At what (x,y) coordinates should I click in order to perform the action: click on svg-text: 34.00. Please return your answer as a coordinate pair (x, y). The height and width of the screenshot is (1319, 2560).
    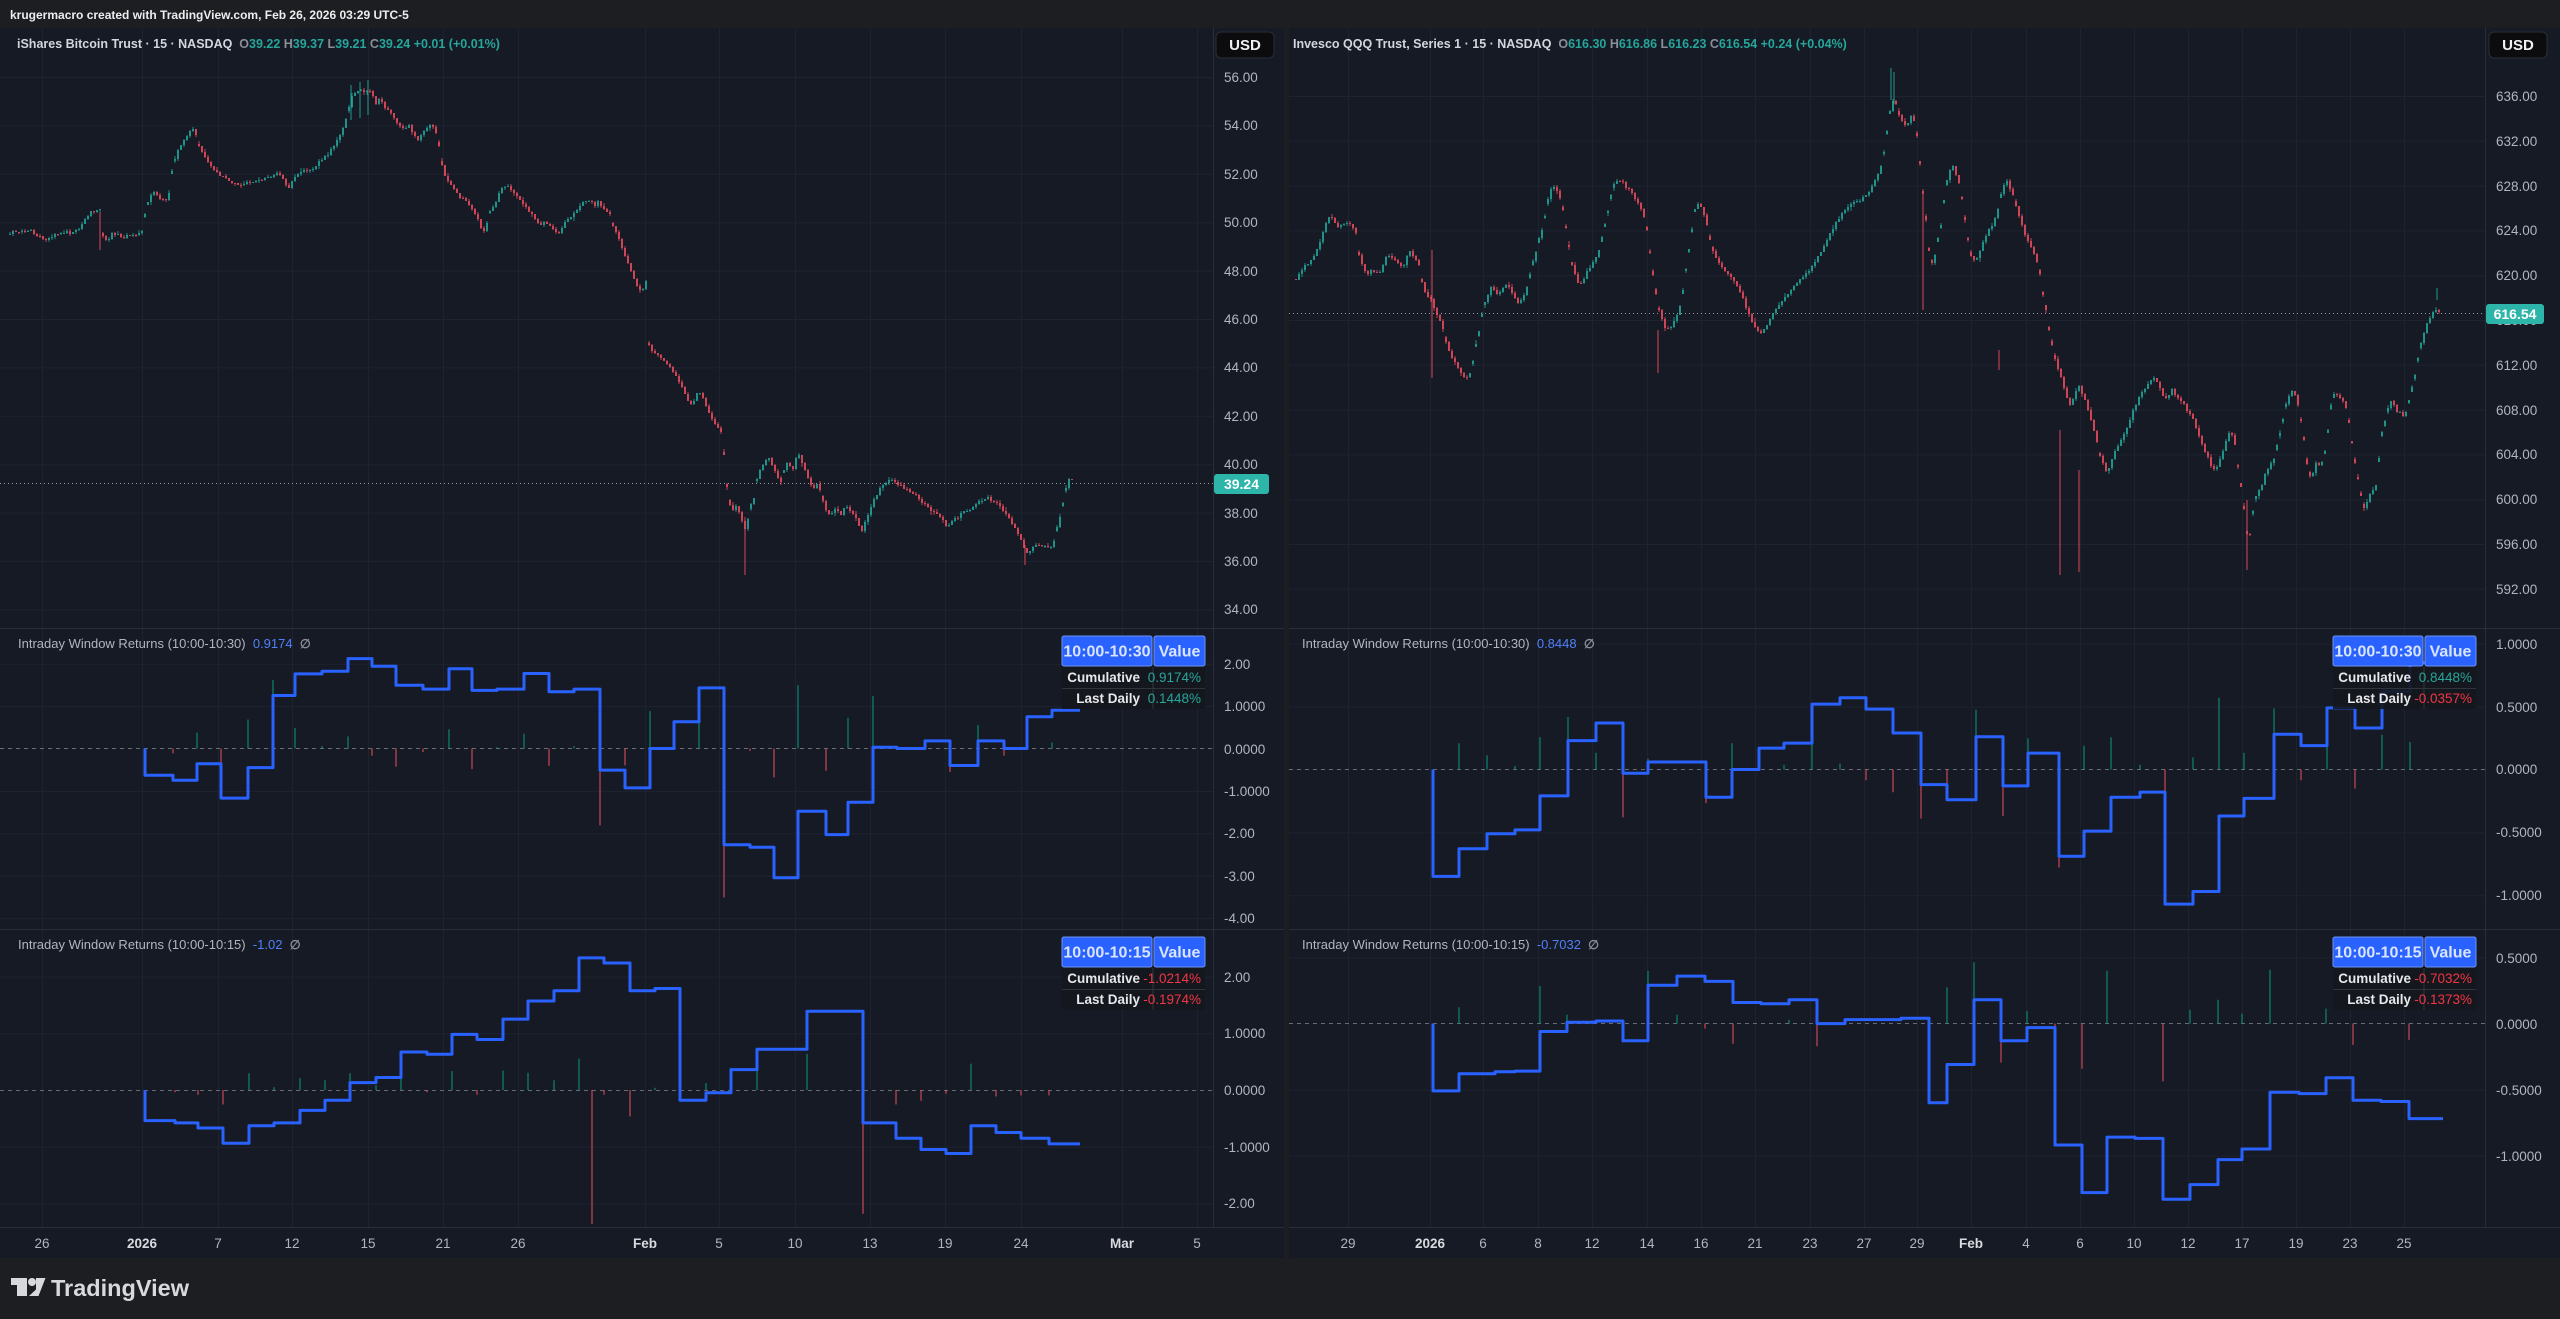
    Looking at the image, I should click on (1241, 609).